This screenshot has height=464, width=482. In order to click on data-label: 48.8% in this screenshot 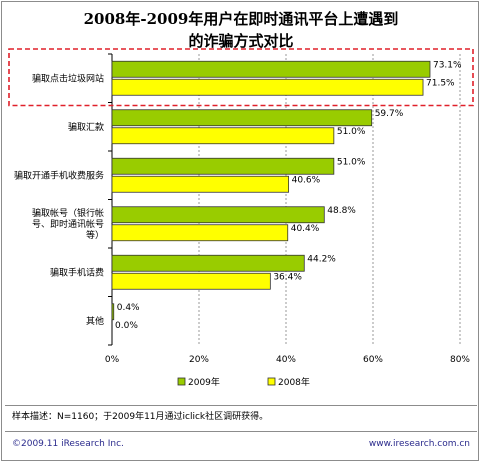, I will do `click(341, 211)`.